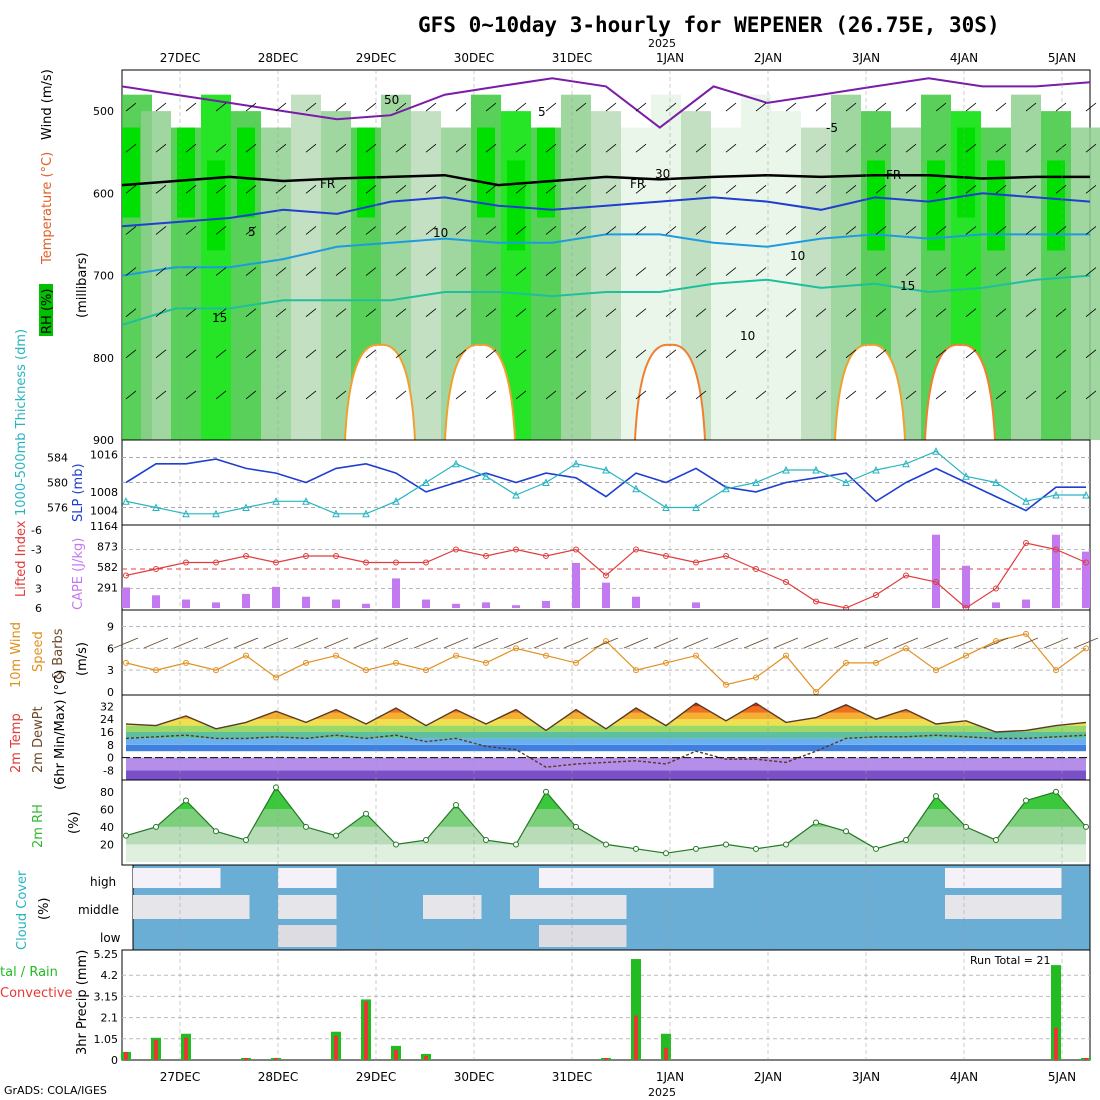  I want to click on slp-tick: 1016, so click(104, 454).